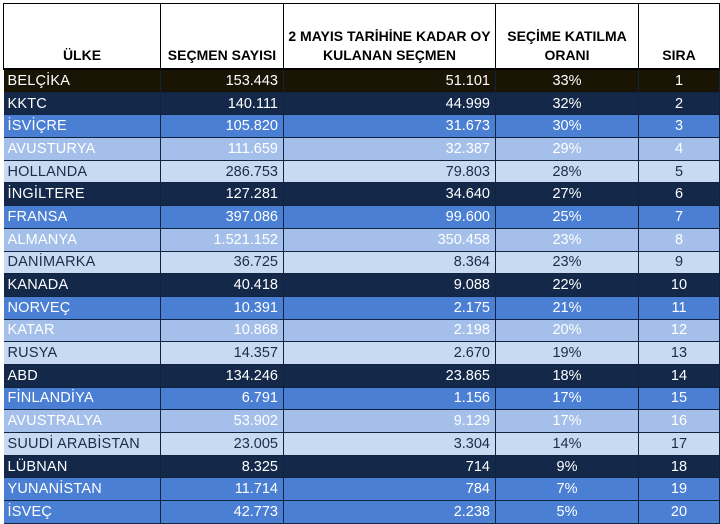  Describe the element at coordinates (82, 331) in the screenshot. I see `cell-country: KATAR` at that location.